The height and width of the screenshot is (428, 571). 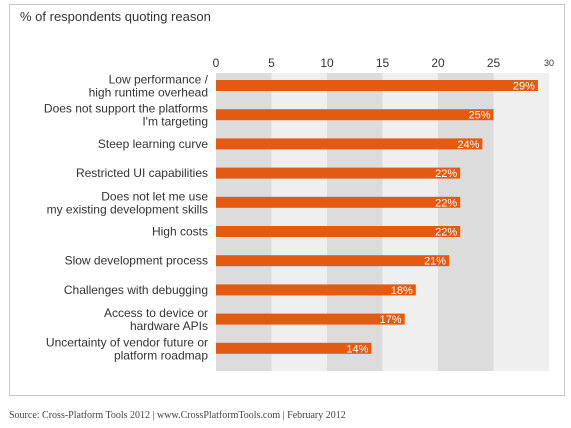 I want to click on category-label: Access to device or, so click(x=156, y=313).